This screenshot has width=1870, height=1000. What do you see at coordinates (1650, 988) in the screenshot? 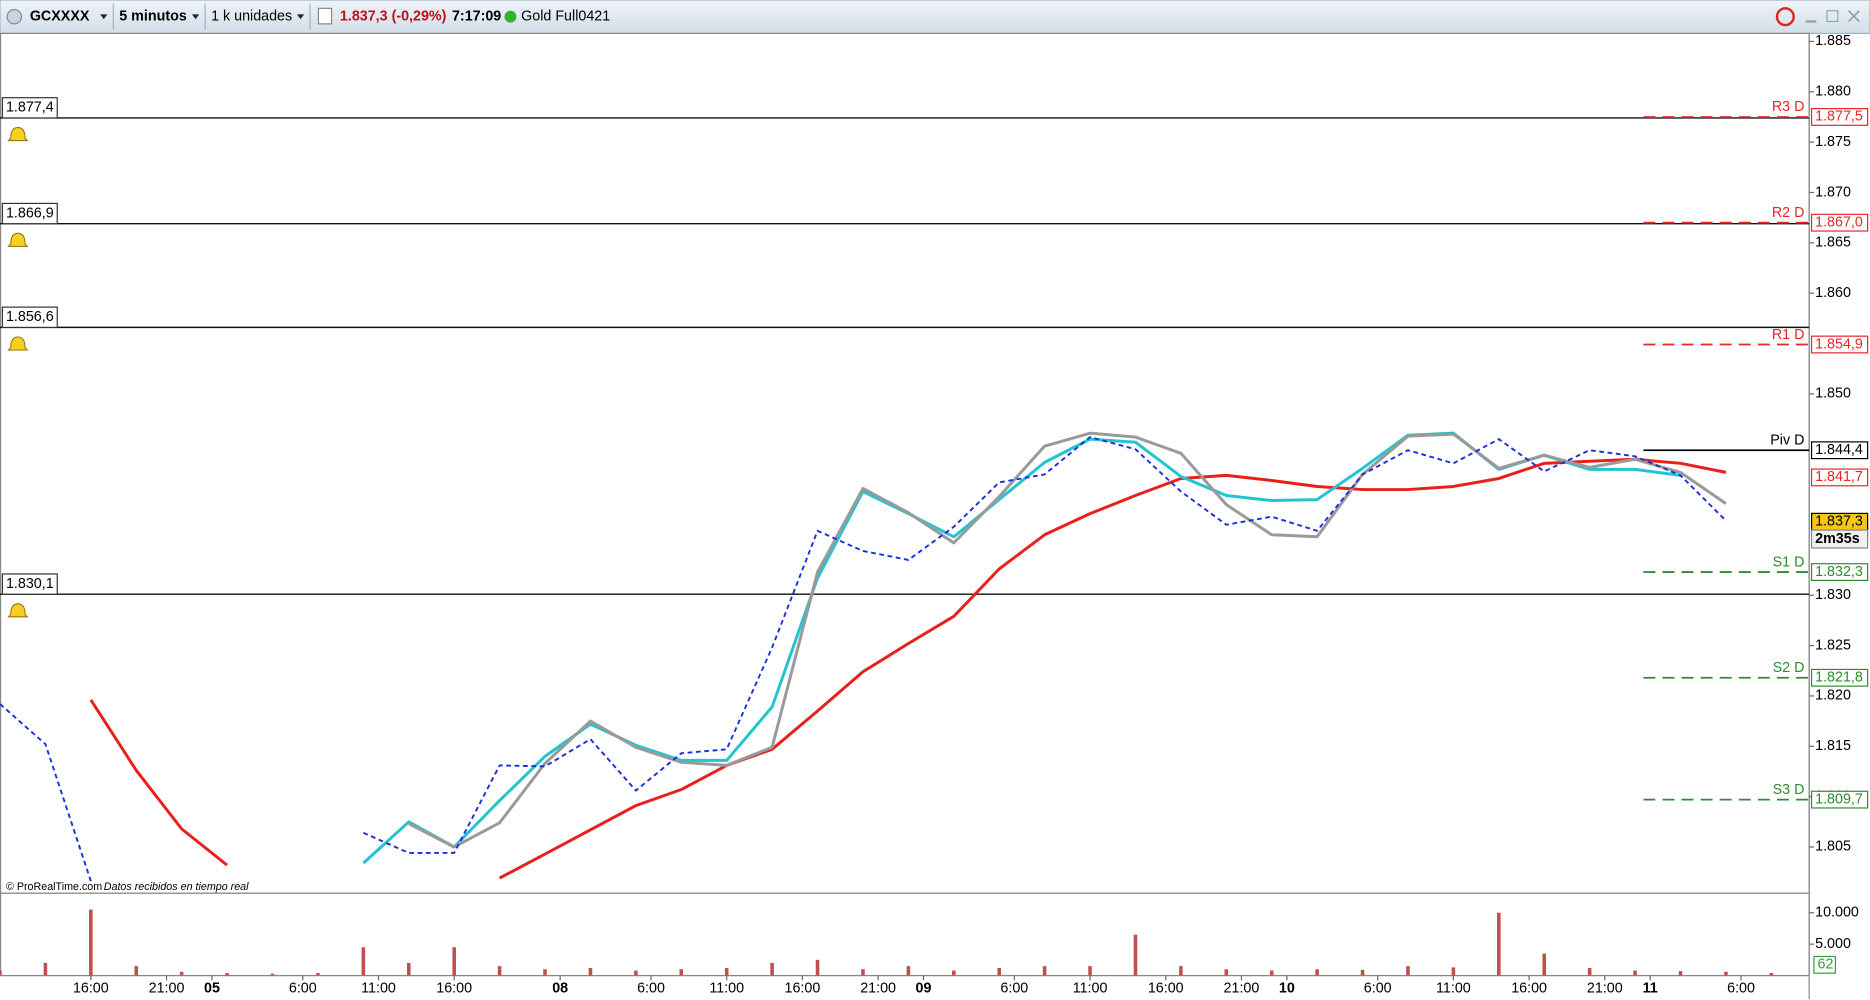
I see `x-tick-label: 11` at bounding box center [1650, 988].